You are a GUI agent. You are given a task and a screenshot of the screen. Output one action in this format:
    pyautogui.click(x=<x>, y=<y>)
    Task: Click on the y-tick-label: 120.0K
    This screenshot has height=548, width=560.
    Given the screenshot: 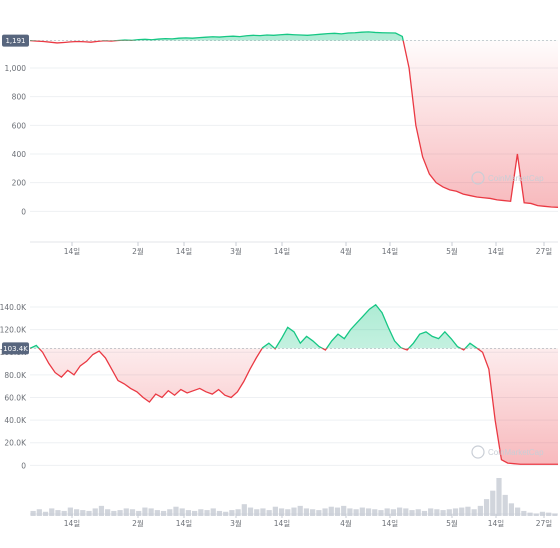 What is the action you would take?
    pyautogui.click(x=13, y=330)
    